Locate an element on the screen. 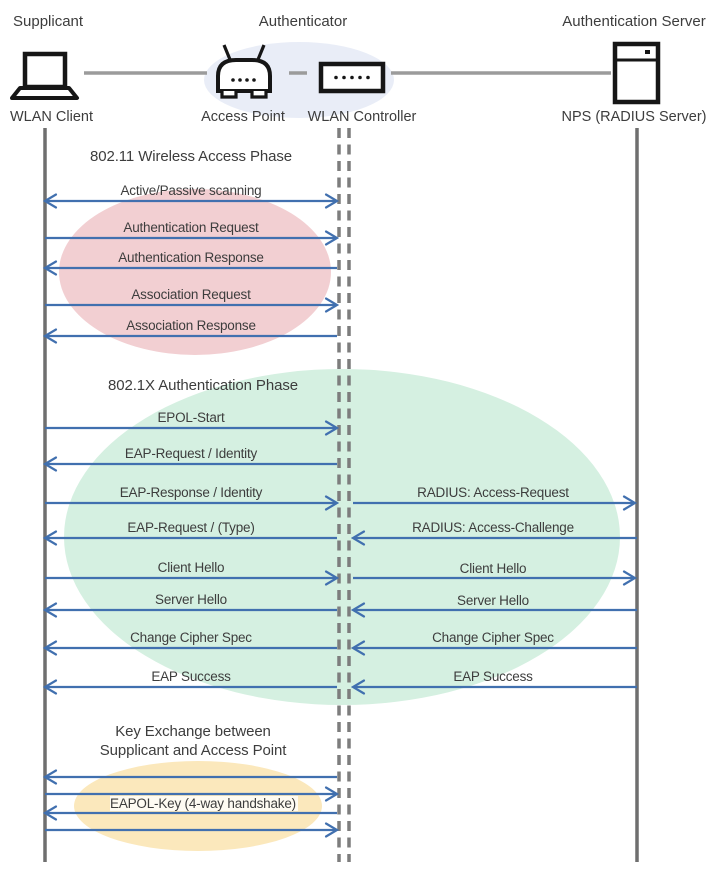 Image resolution: width=713 pixels, height=875 pixels. message-arrow: Active/Passive scanning is located at coordinates (191, 196).